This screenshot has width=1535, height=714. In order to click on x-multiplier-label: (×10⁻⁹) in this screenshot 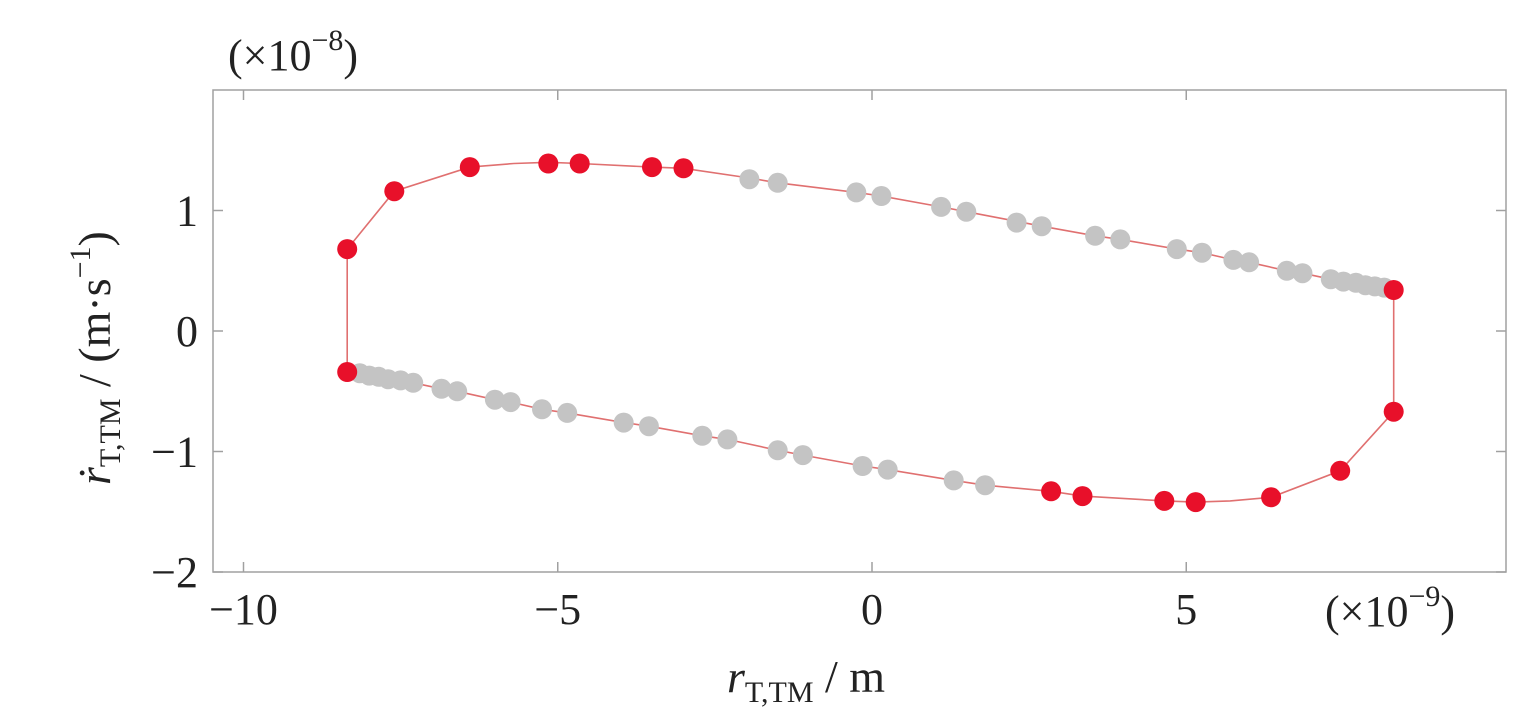, I will do `click(1390, 608)`.